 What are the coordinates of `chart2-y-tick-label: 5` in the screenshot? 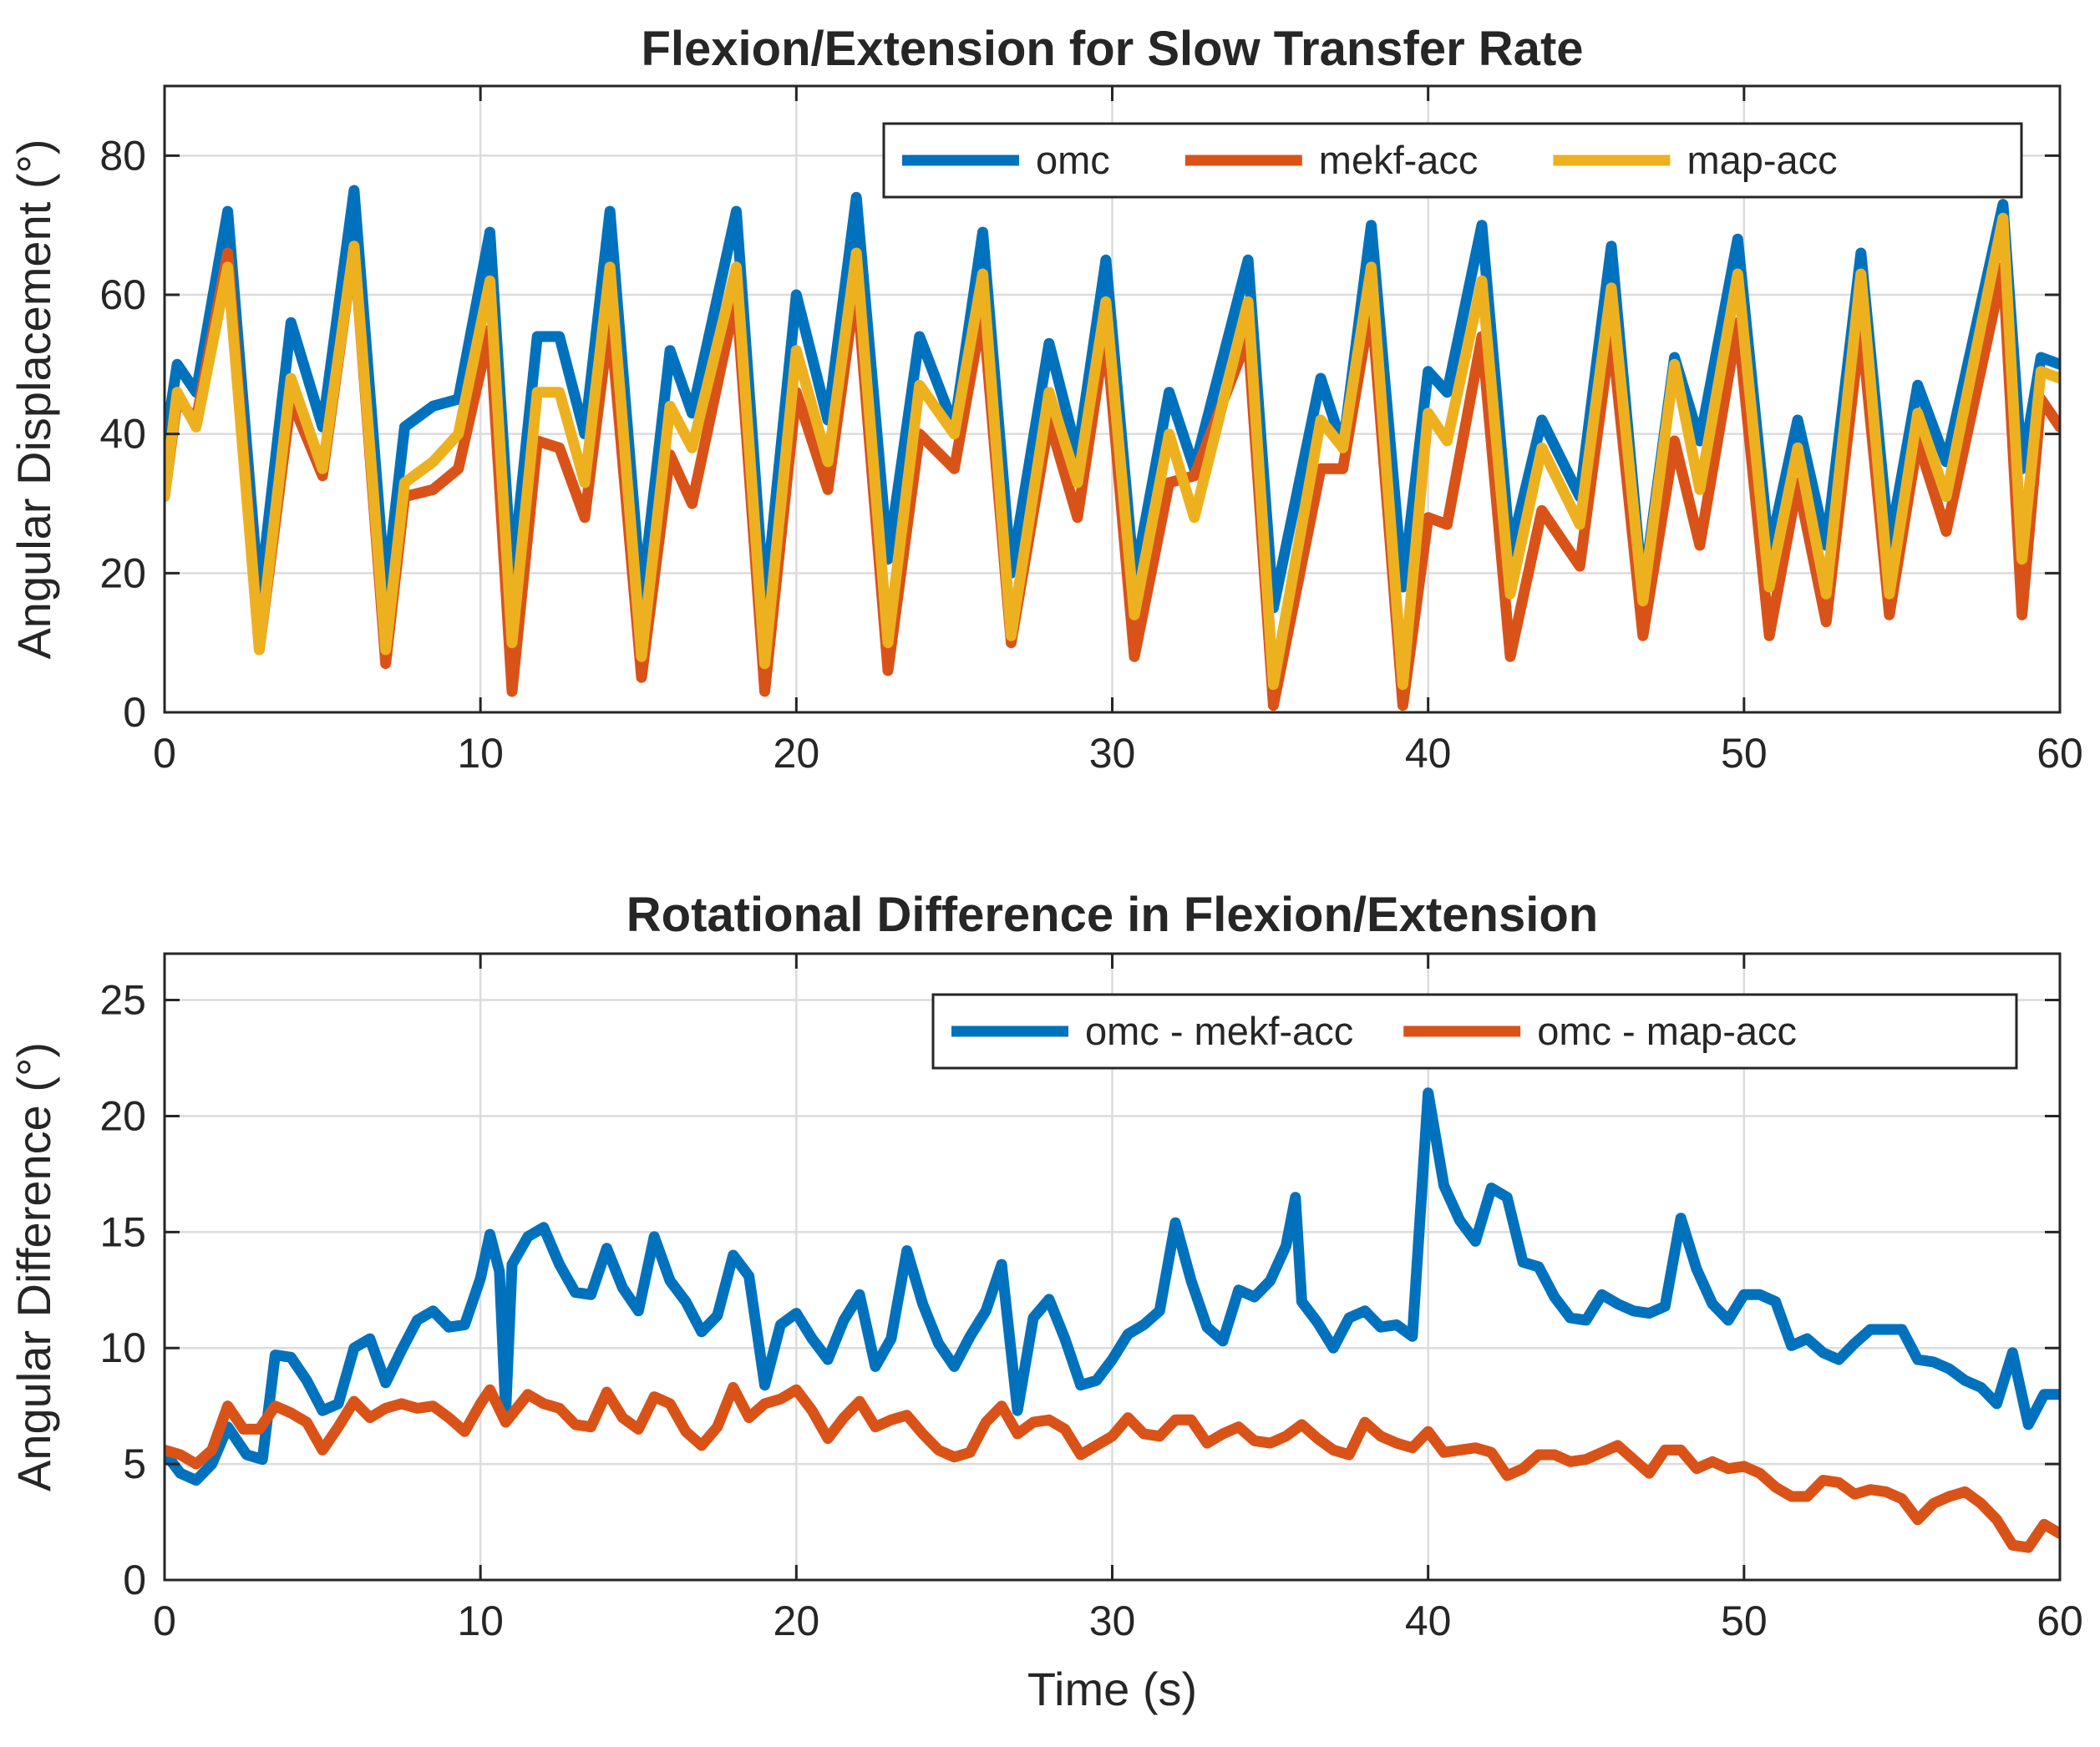 It's located at (134, 1464).